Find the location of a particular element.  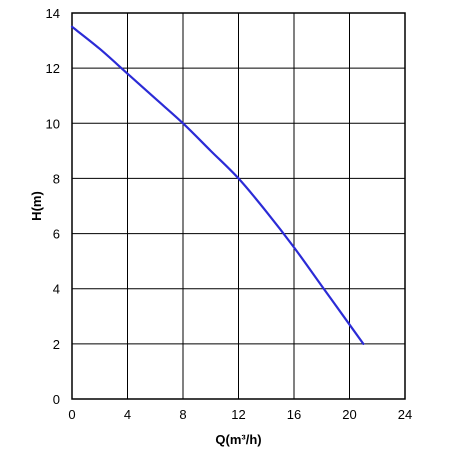

y-tick-labels: 0 2 4 6 8 10 12 14 is located at coordinates (53, 206).